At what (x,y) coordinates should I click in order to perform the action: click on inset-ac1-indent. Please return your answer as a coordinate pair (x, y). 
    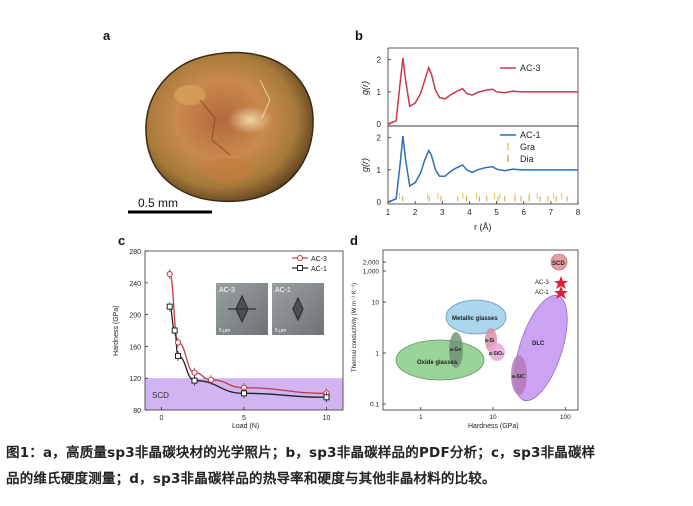
    Looking at the image, I should click on (298, 309).